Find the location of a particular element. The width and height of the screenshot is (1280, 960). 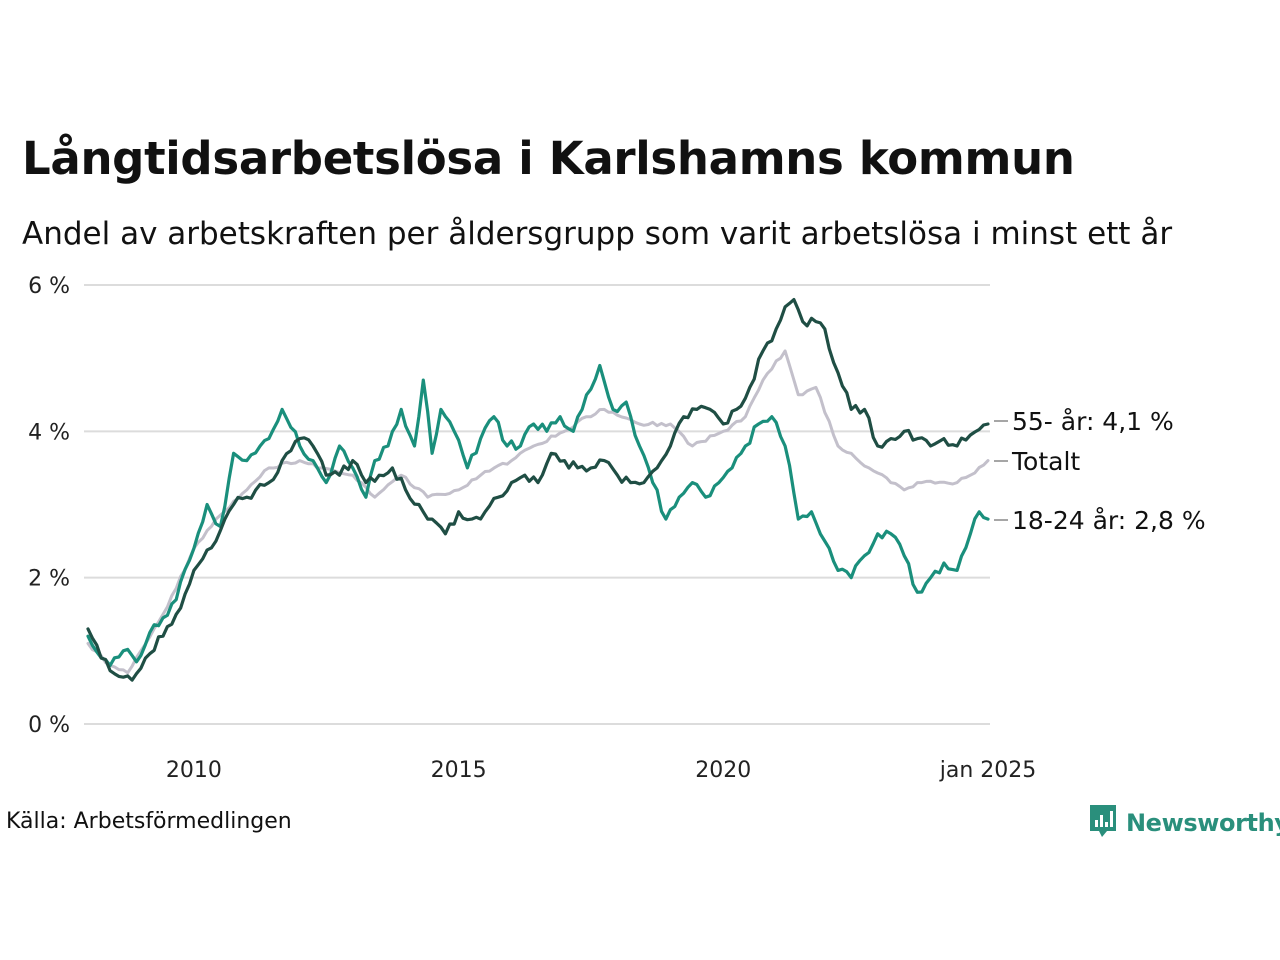

series-label: 55- år: 4,1 % is located at coordinates (1093, 421).